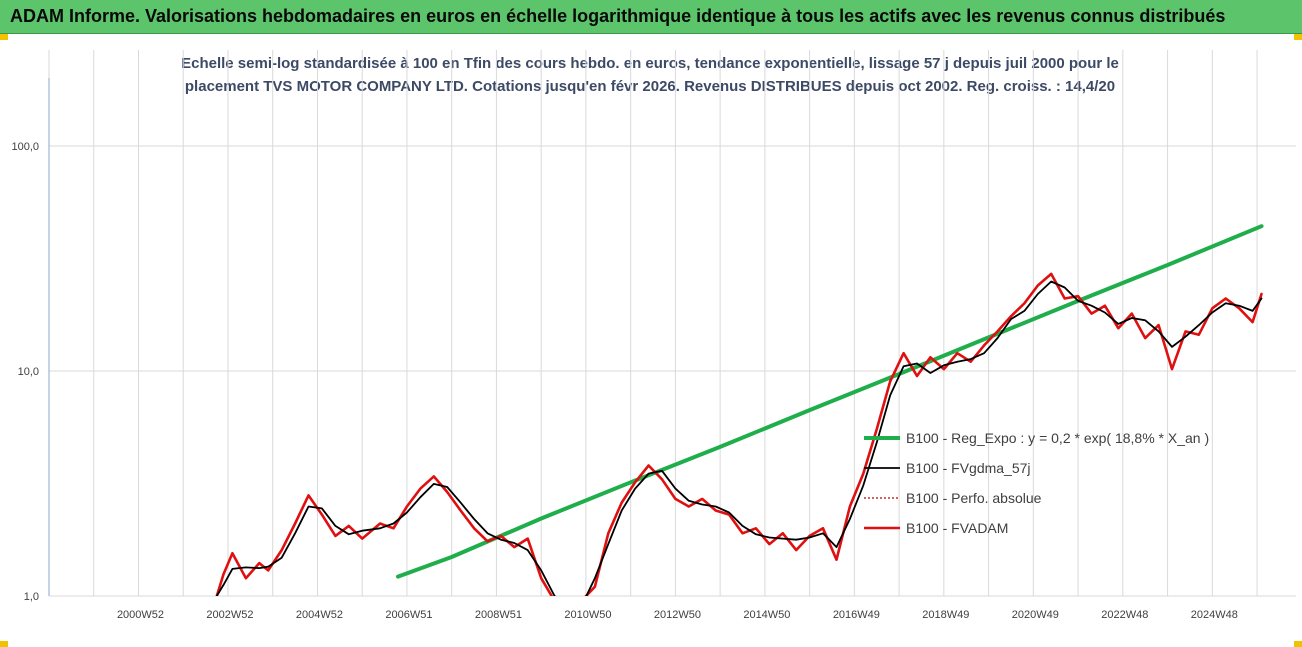  What do you see at coordinates (498, 615) in the screenshot?
I see `x-tick-label: 2008W51` at bounding box center [498, 615].